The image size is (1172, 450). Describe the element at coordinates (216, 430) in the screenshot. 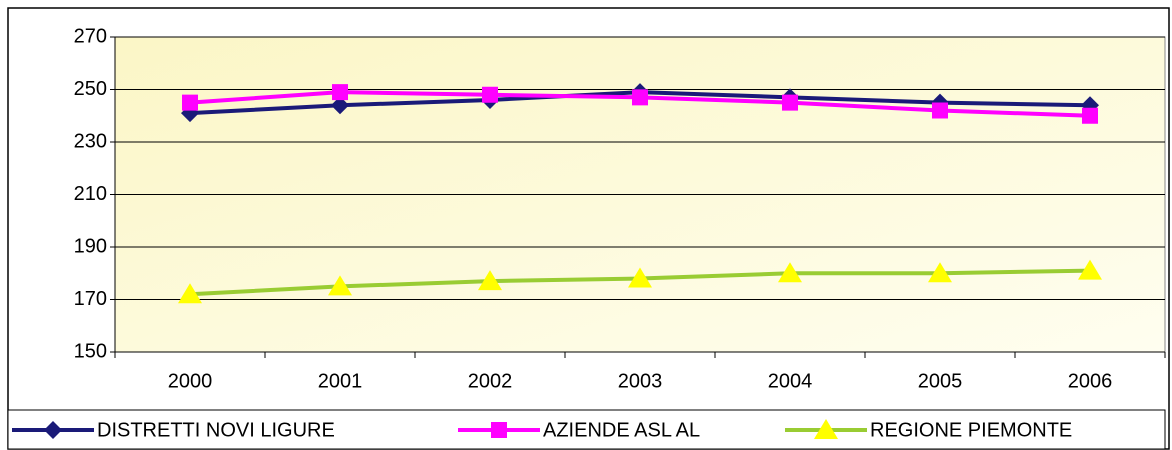

I see `legend-label: DISTRETTI NOVI LIGURE` at that location.